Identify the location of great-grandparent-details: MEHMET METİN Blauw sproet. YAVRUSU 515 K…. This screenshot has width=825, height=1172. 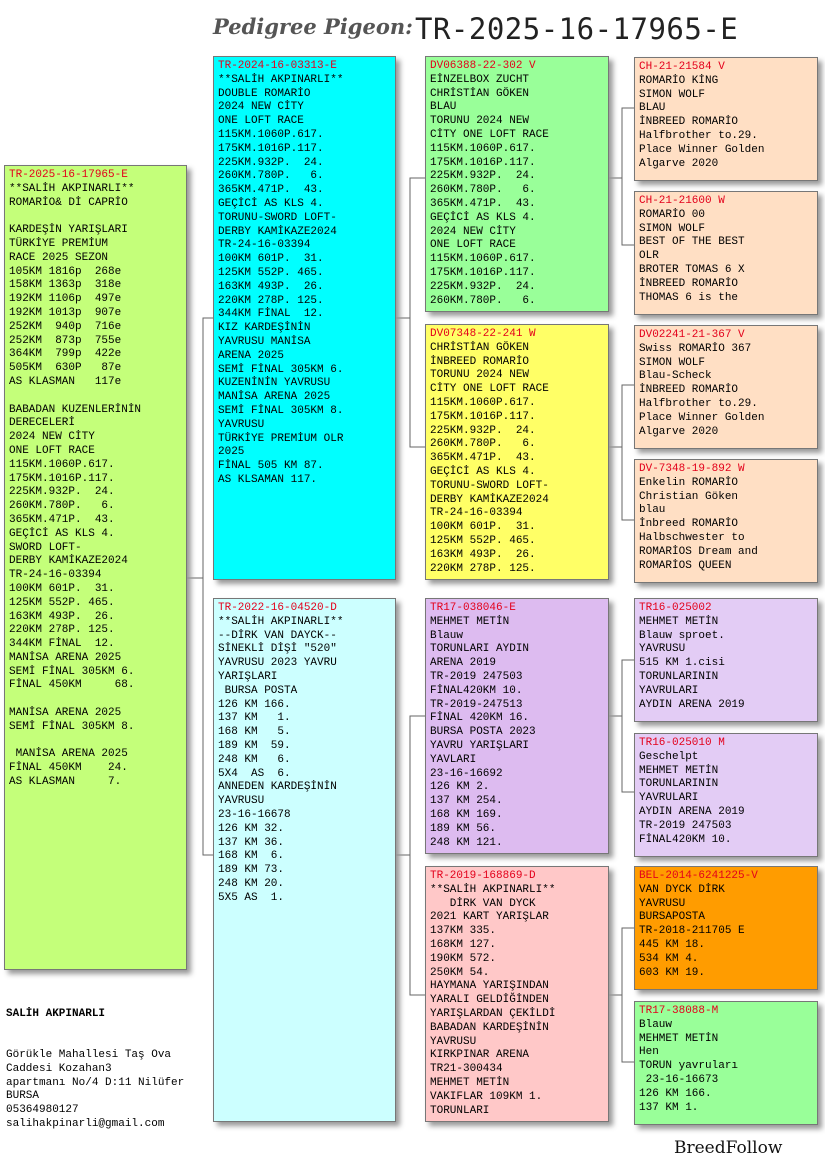
(692, 663).